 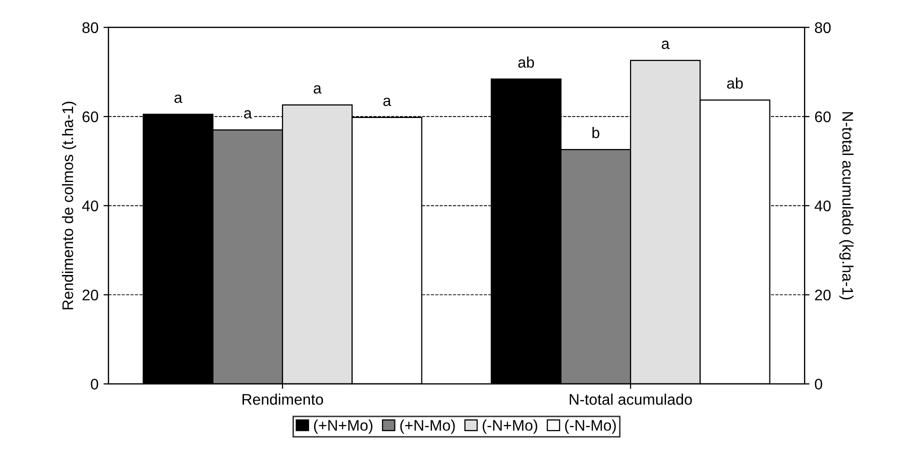 What do you see at coordinates (90, 295) in the screenshot?
I see `y-tick-label: 20` at bounding box center [90, 295].